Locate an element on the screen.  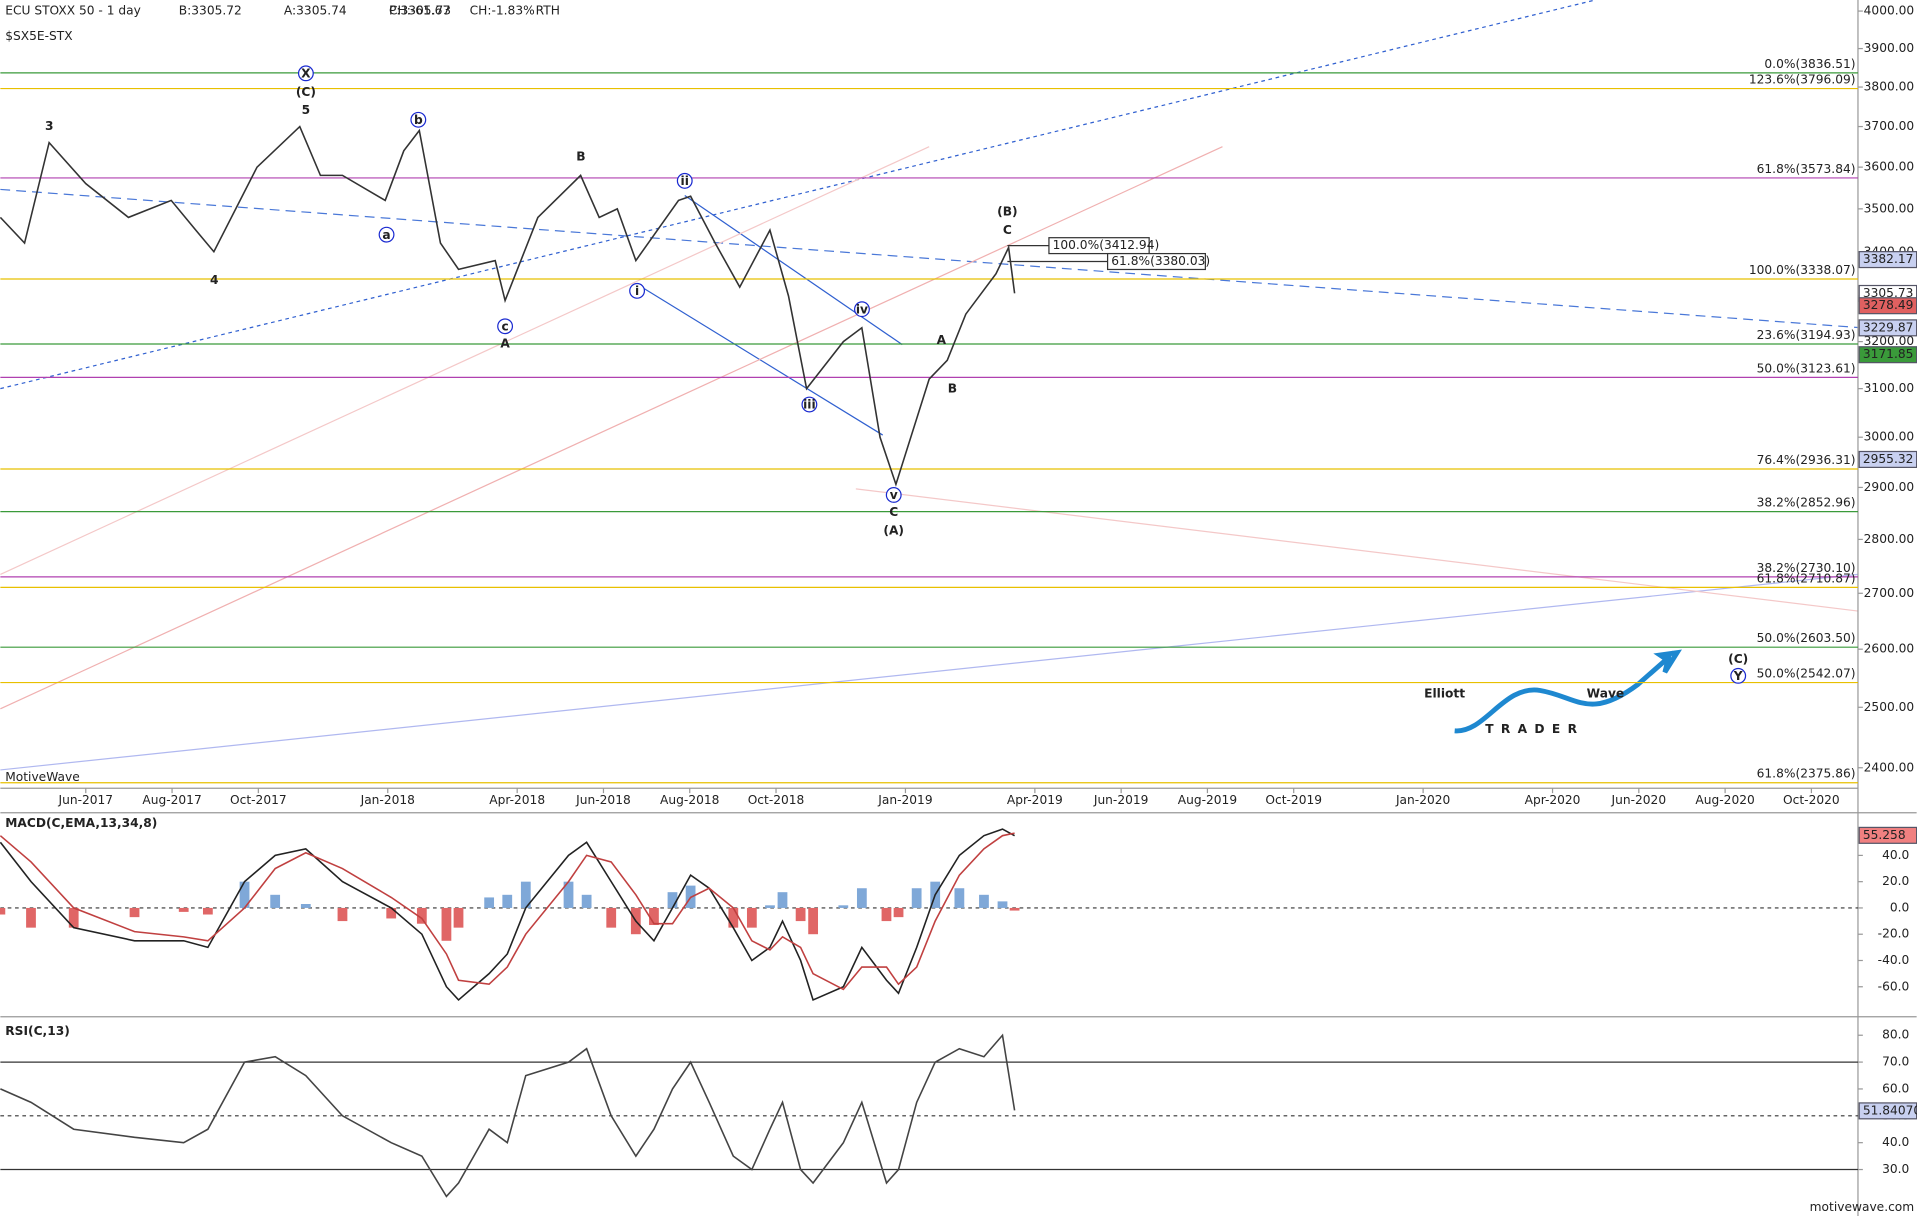
fib-label: 0.0%(3836.51) is located at coordinates (1809, 64).